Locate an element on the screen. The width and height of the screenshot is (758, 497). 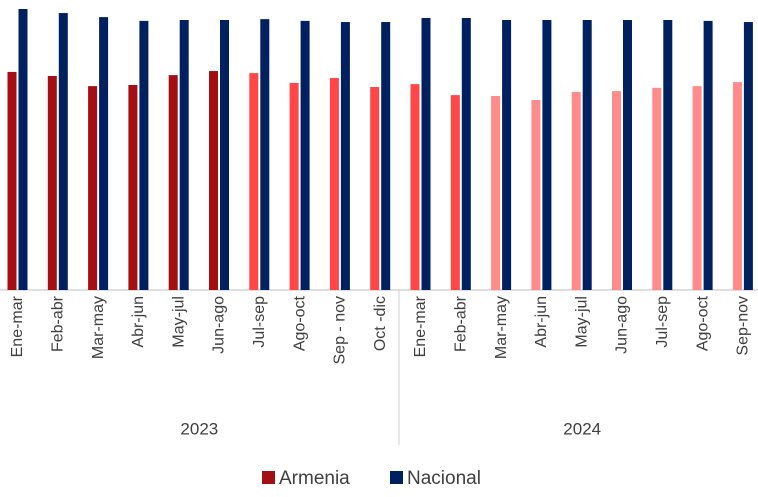
group-label: 2023 is located at coordinates (199, 428).